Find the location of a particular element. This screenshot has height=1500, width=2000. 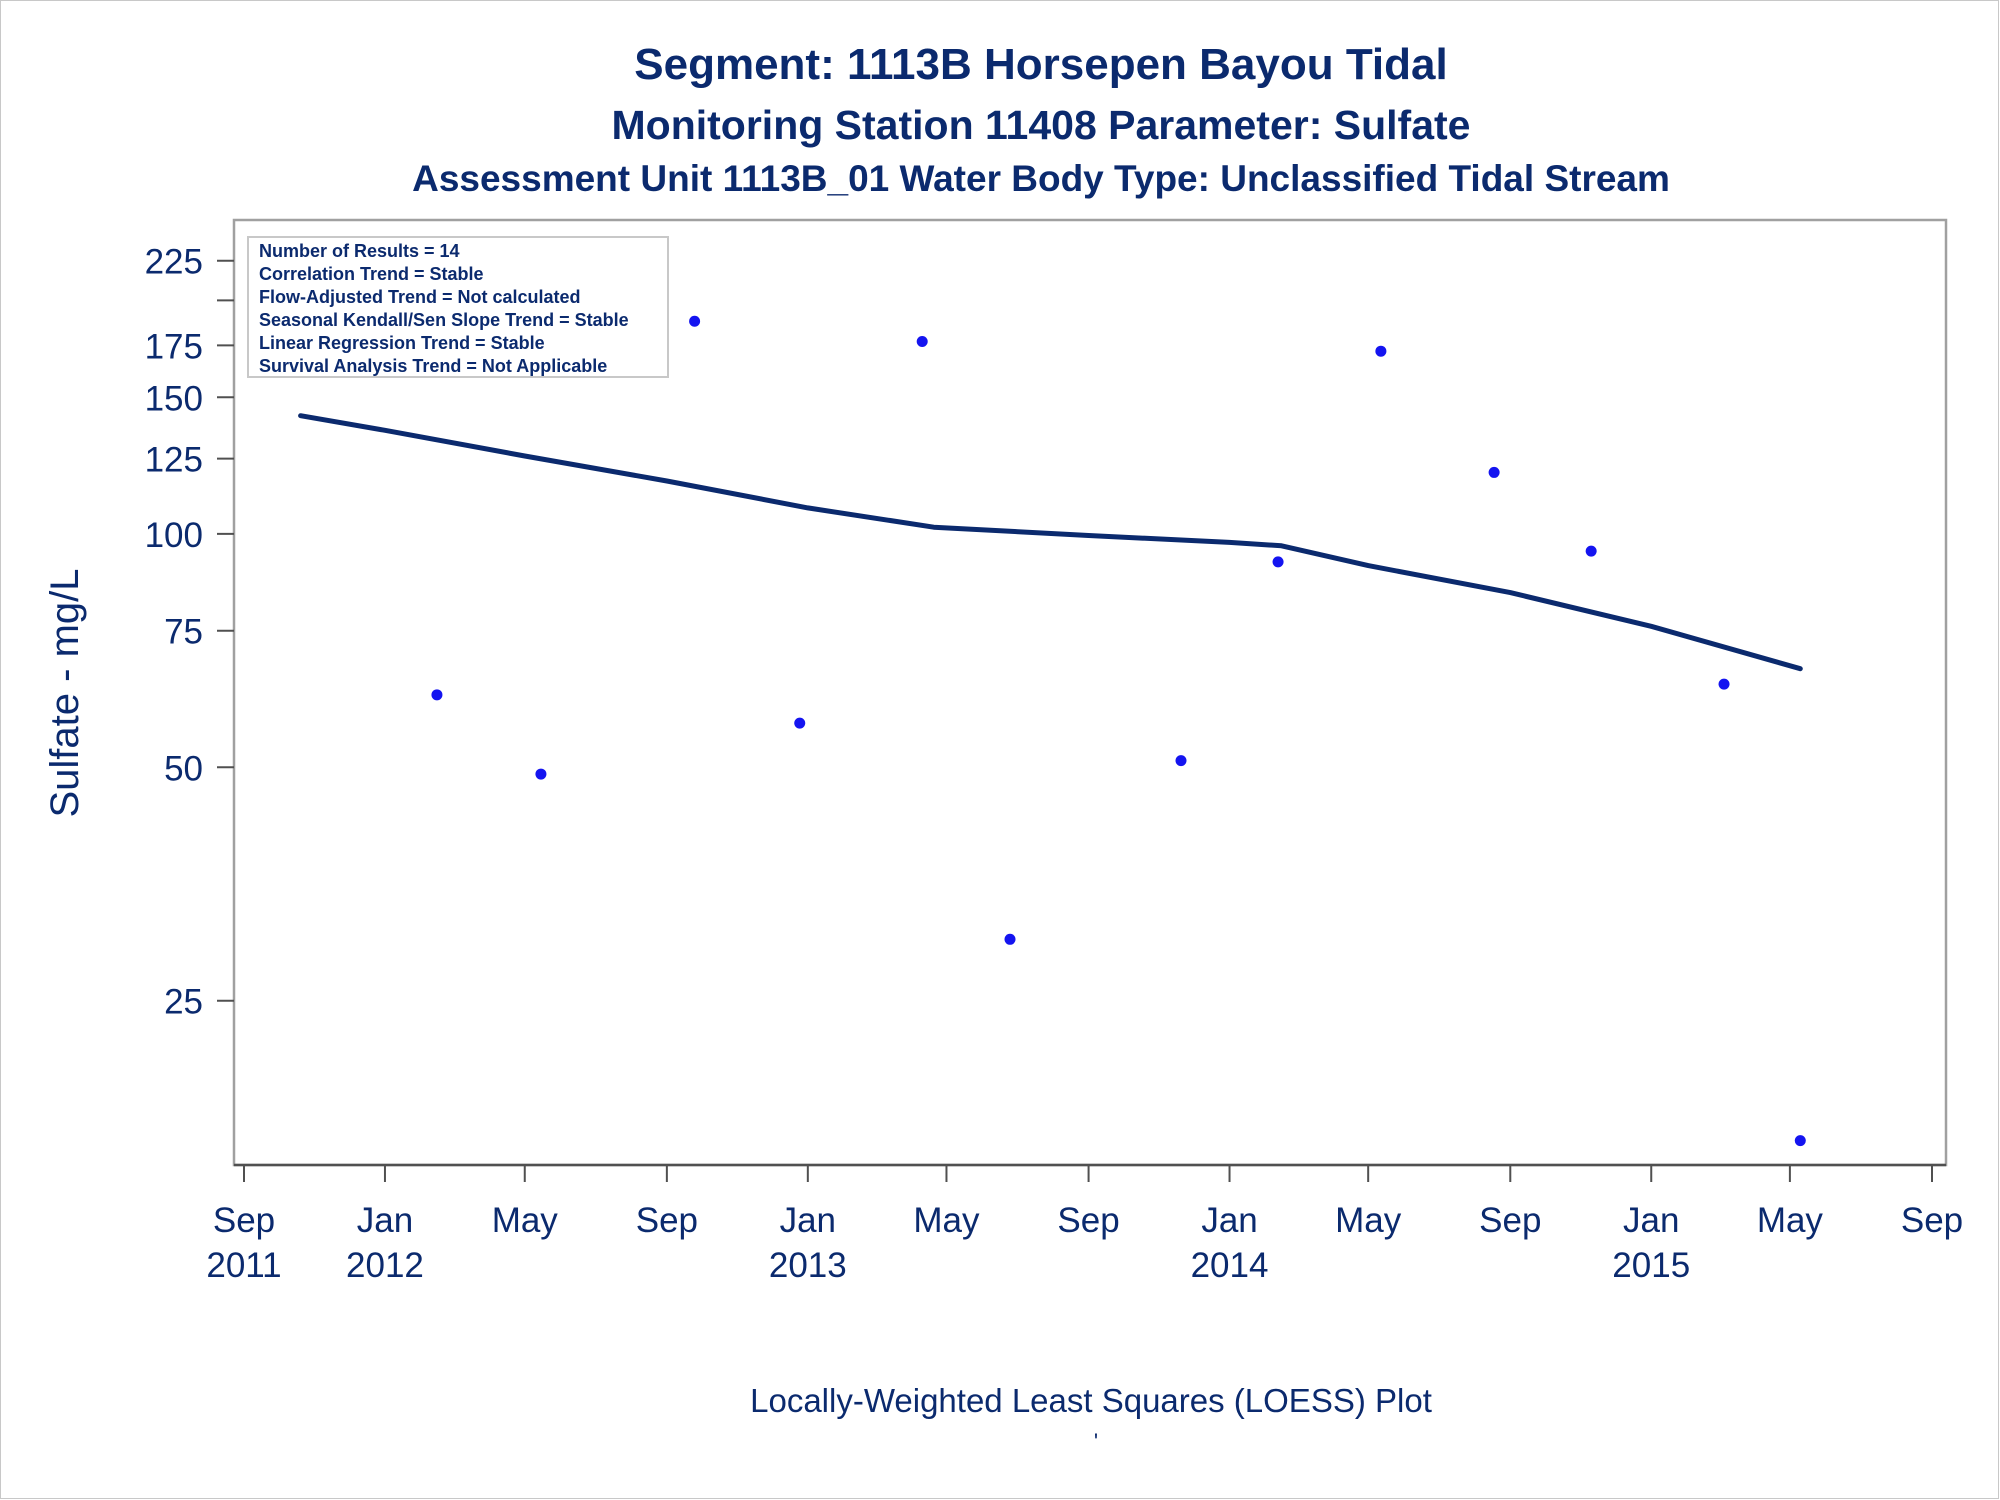

y-tick-label-225: 225 is located at coordinates (174, 262).